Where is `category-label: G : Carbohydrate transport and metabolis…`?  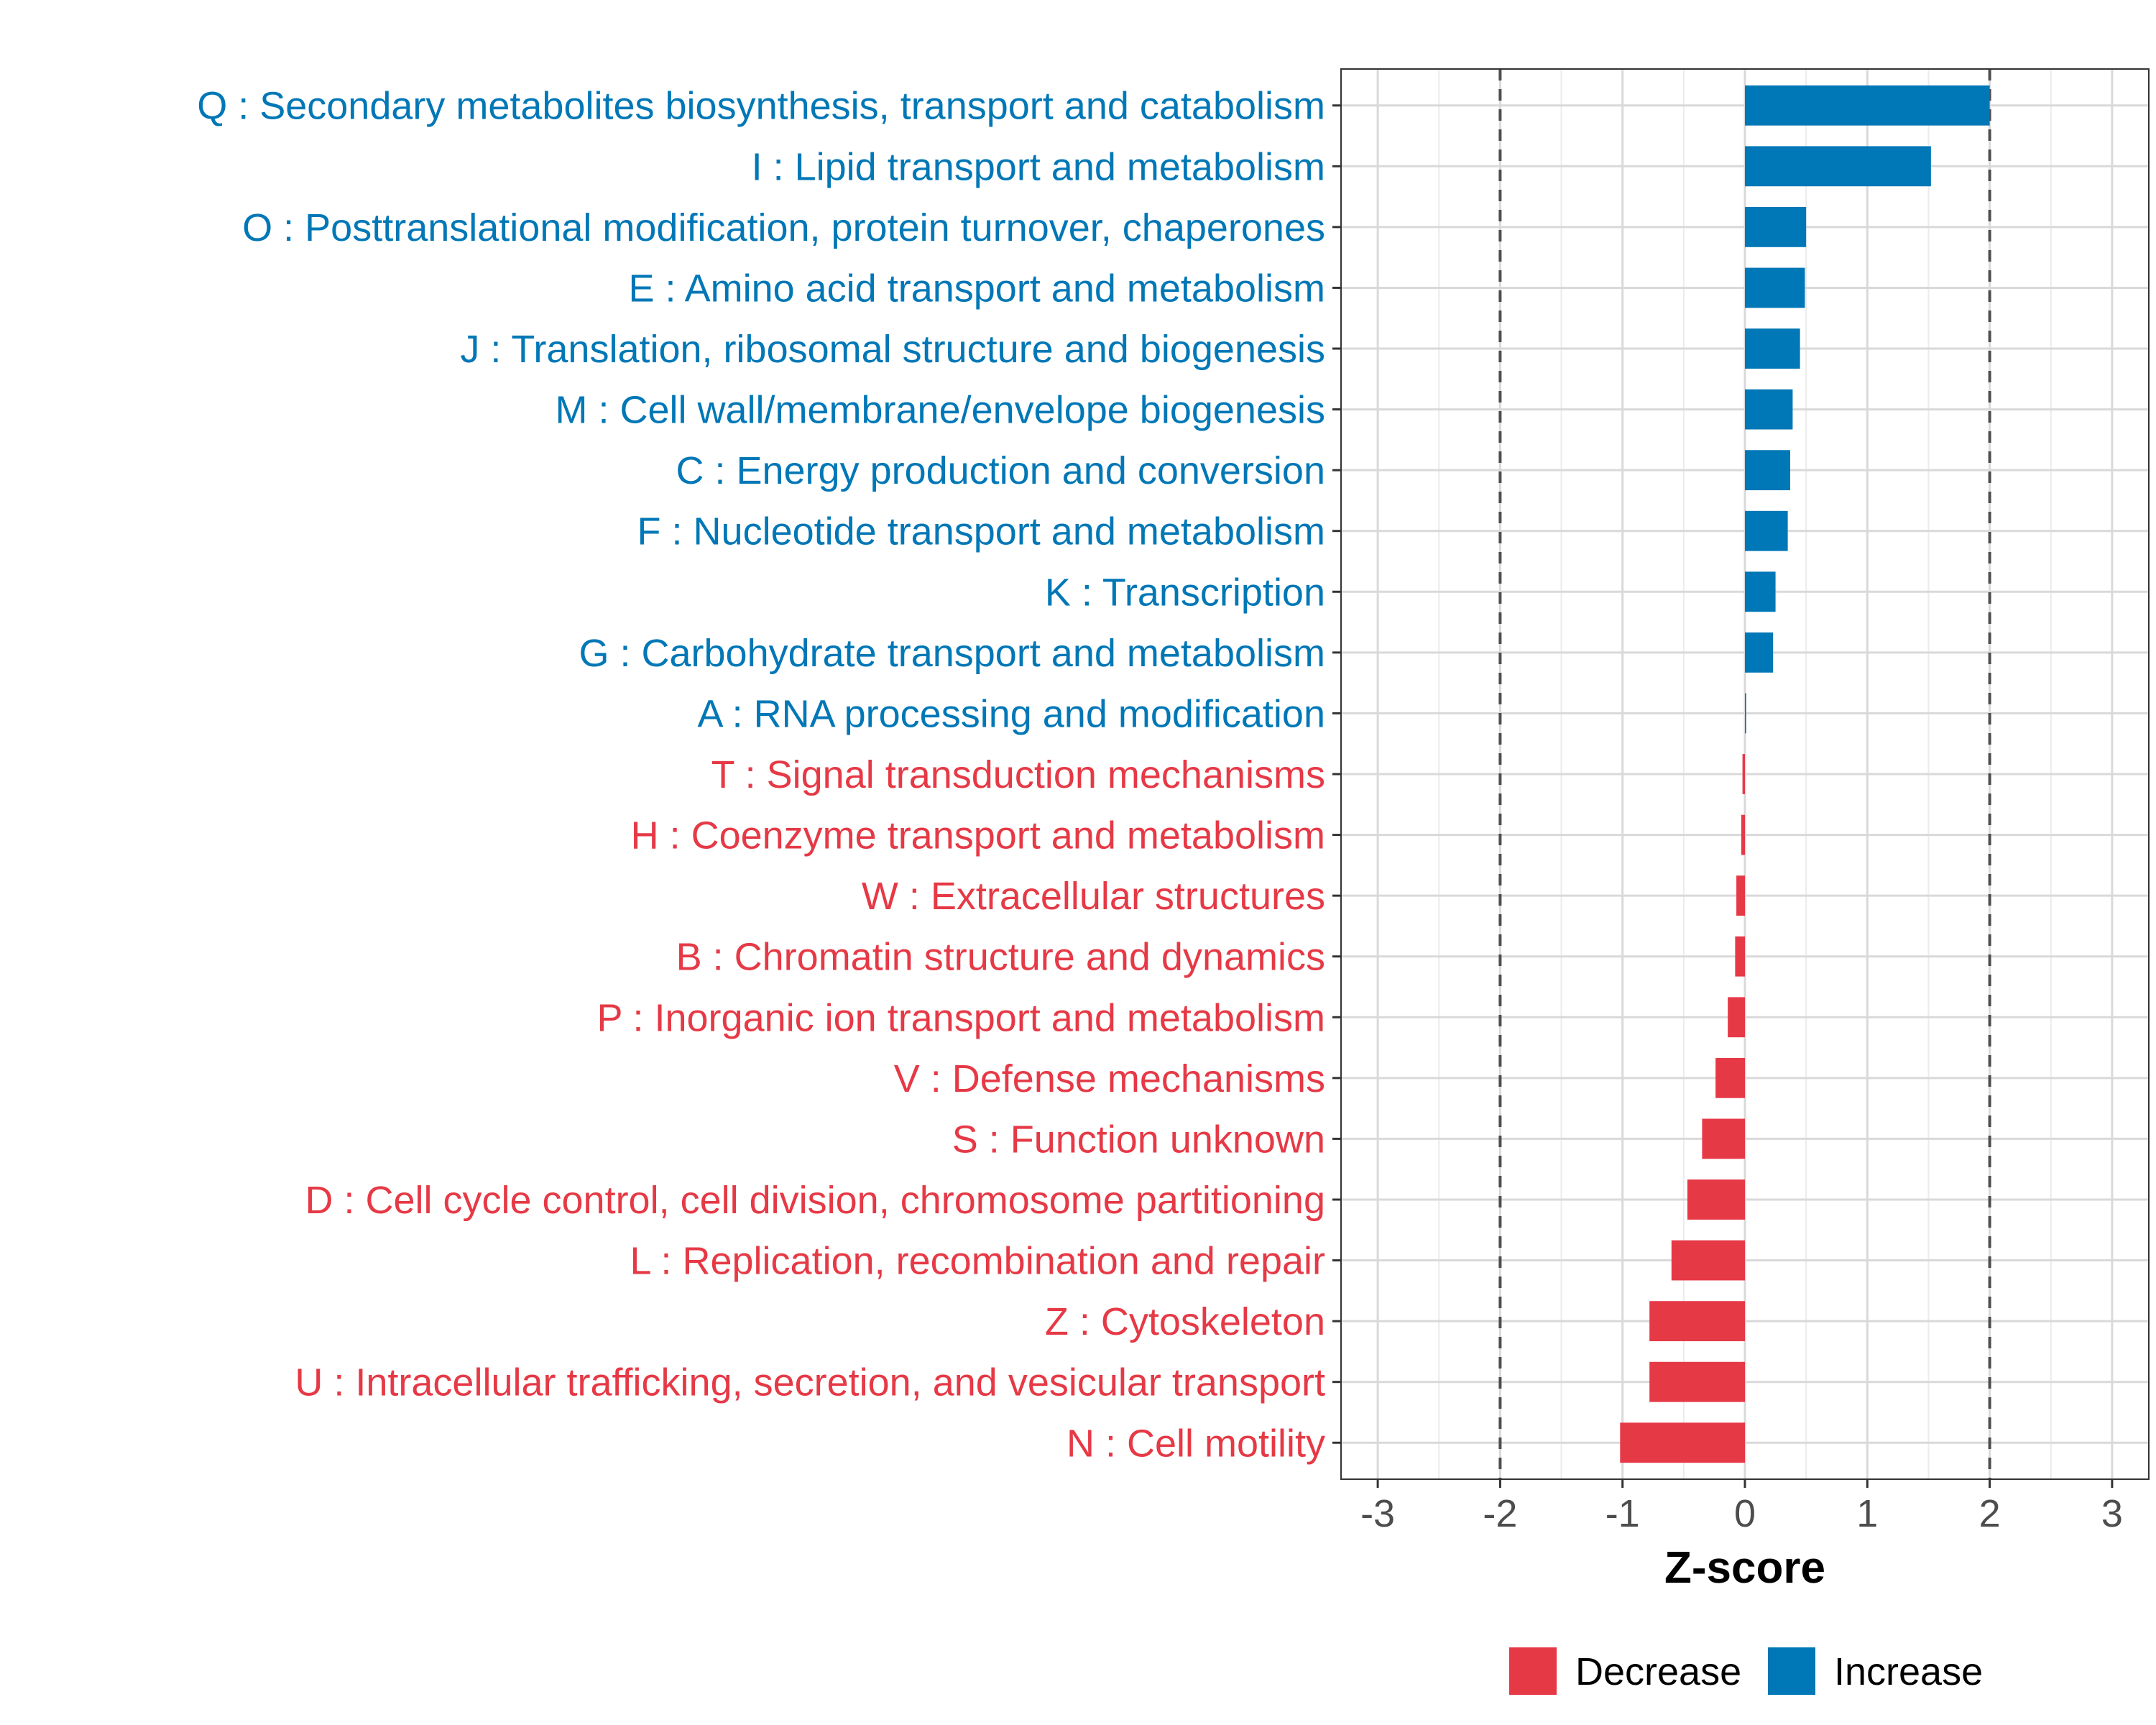
category-label: G : Carbohydrate transport and metabolis… is located at coordinates (952, 653).